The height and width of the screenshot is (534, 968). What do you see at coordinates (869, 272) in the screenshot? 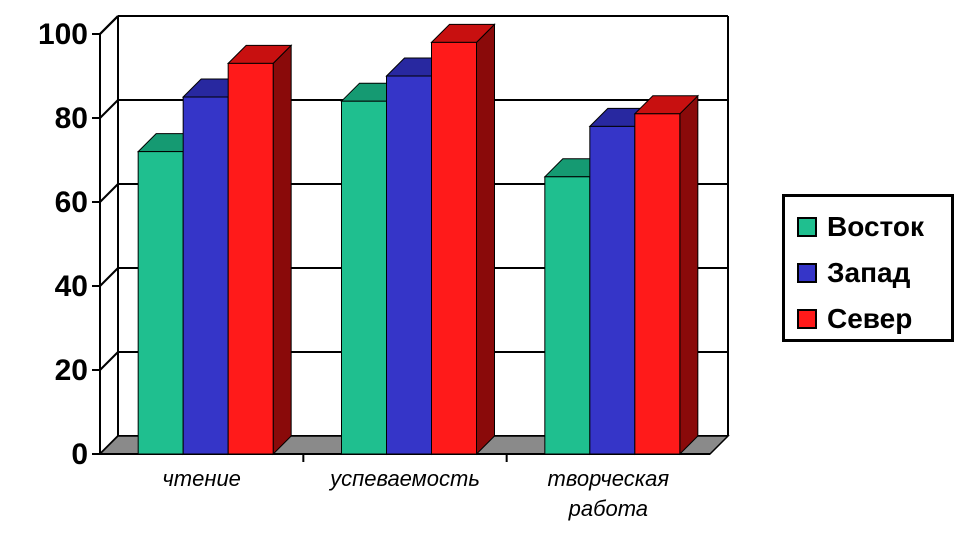
I see `legend-label-zapad: Запад` at bounding box center [869, 272].